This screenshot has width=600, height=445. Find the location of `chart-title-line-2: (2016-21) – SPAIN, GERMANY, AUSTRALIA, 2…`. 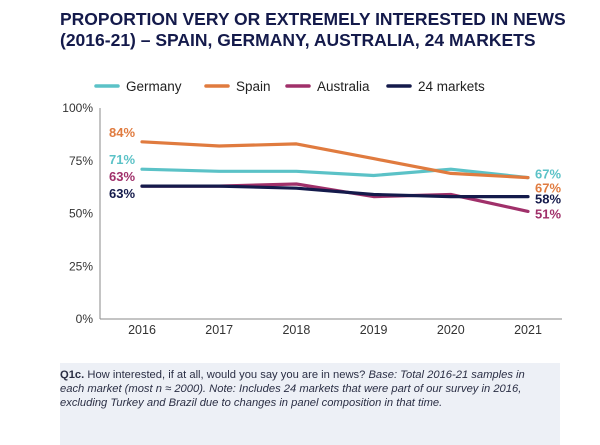

chart-title-line-2: (2016-21) – SPAIN, GERMANY, AUSTRALIA, 2… is located at coordinates (298, 40).